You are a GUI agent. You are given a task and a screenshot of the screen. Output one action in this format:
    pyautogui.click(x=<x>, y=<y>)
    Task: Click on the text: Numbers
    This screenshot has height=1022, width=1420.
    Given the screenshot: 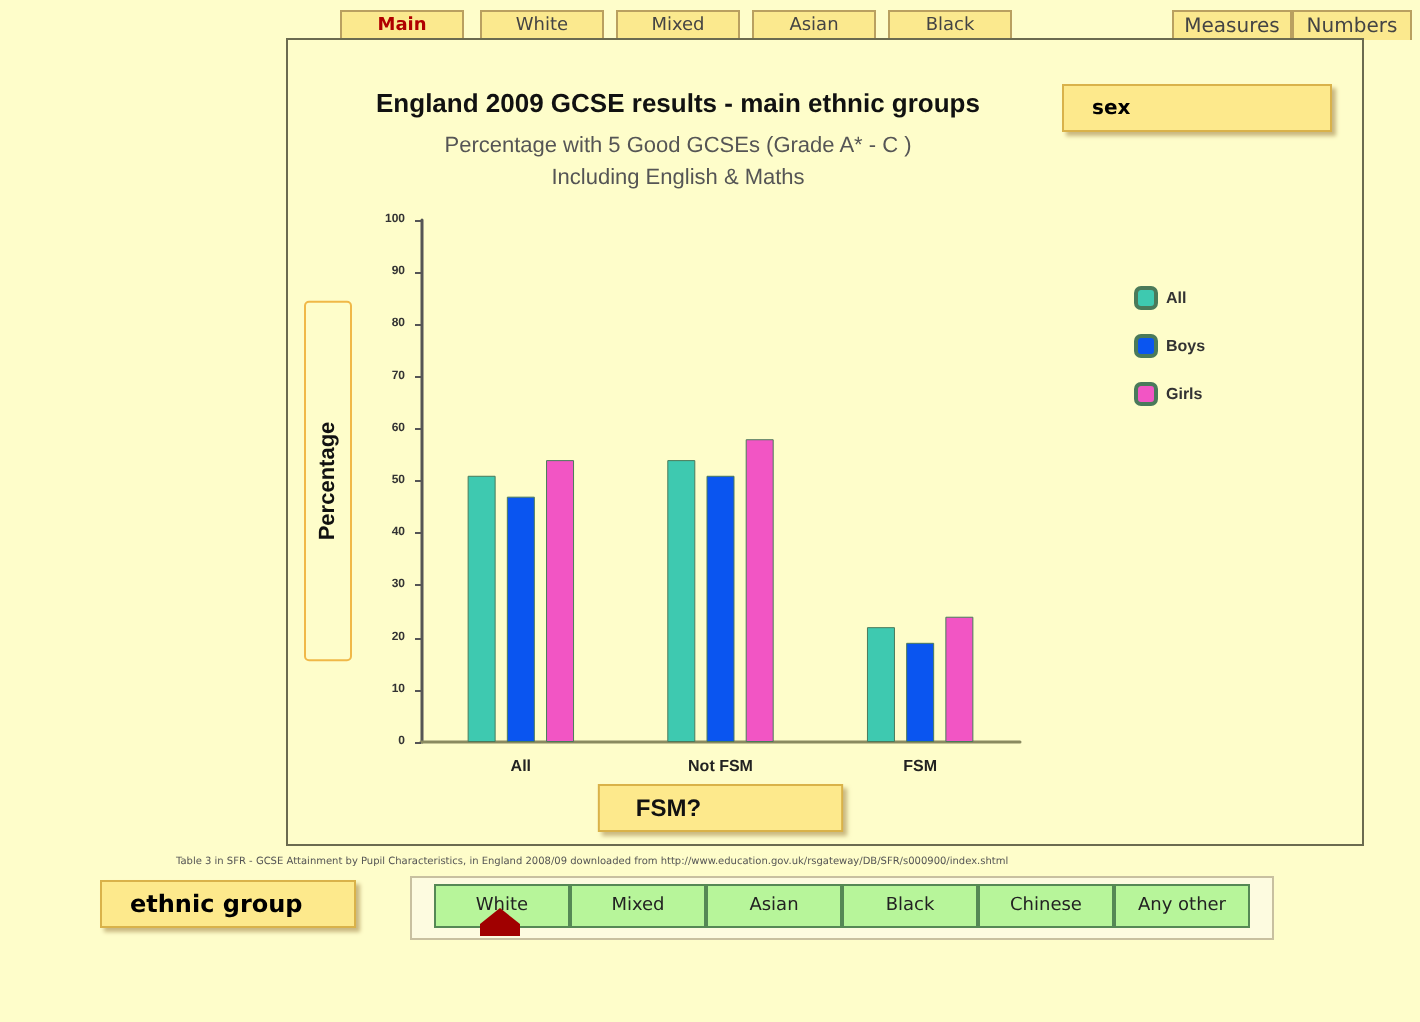 What is the action you would take?
    pyautogui.click(x=1352, y=25)
    